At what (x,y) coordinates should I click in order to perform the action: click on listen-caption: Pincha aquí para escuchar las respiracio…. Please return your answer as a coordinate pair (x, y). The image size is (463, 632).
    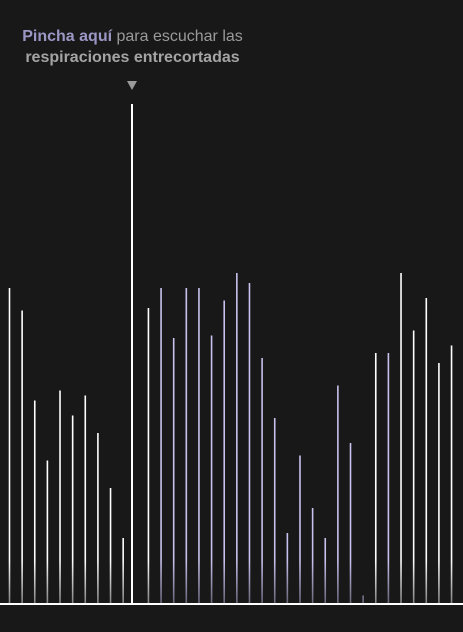
    Looking at the image, I should click on (132, 47).